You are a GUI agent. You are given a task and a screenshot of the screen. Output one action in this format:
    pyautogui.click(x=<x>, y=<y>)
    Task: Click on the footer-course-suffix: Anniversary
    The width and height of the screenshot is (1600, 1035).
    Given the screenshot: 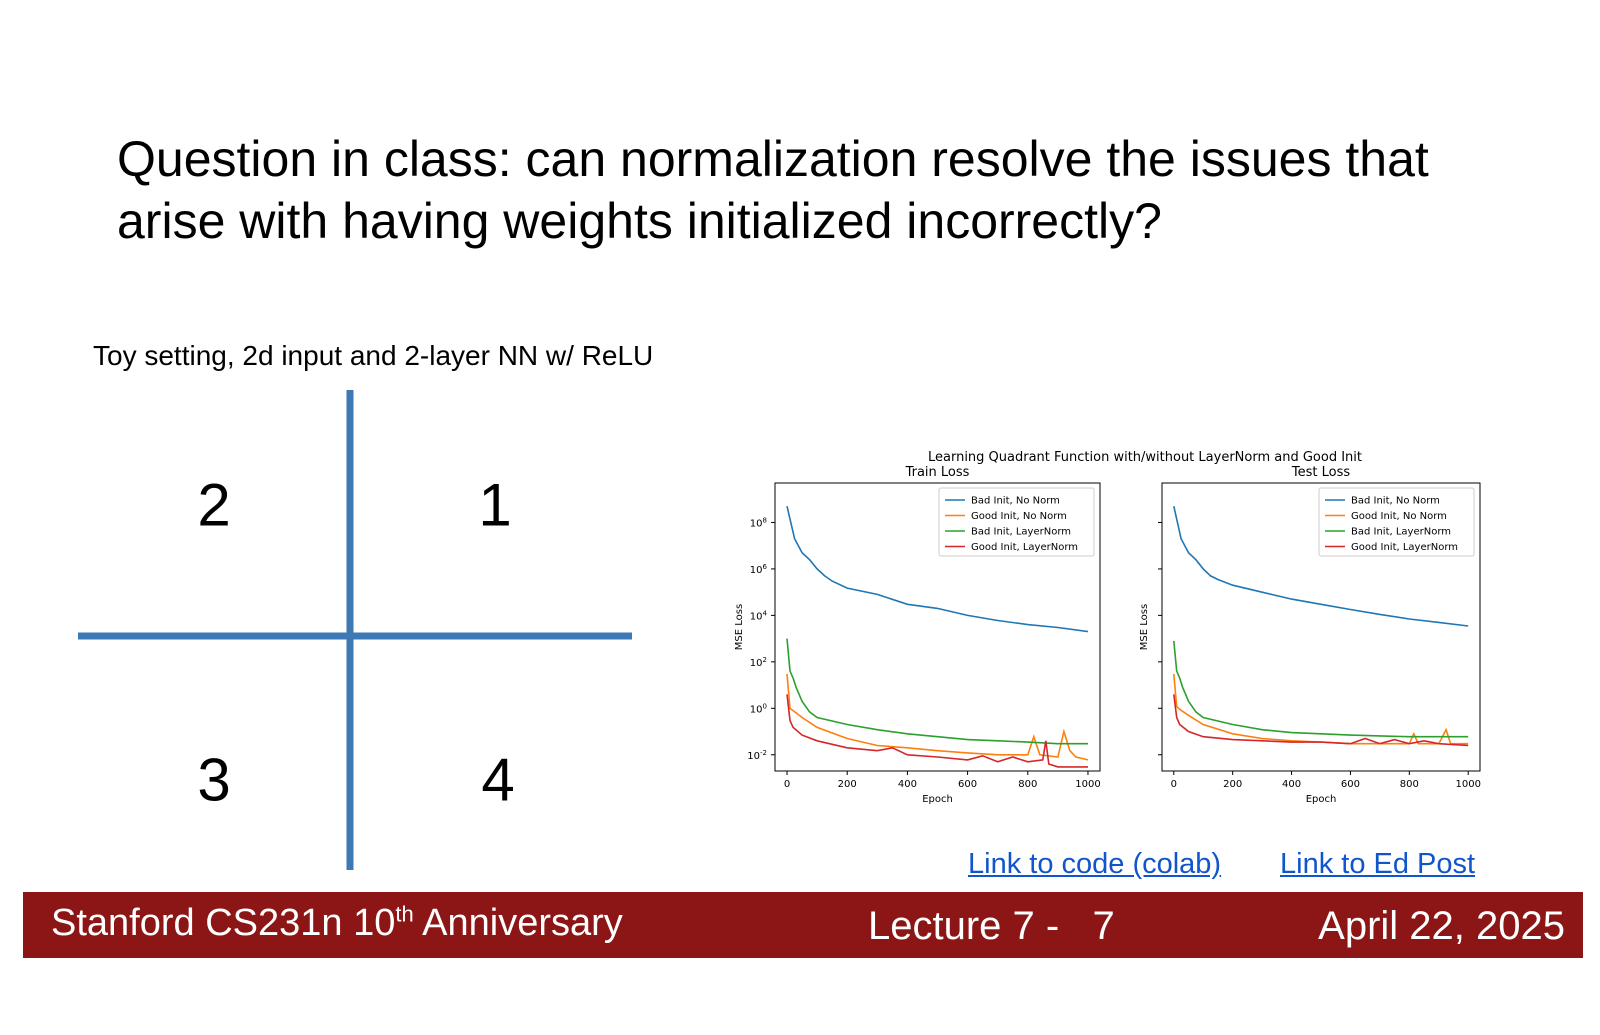 What is the action you would take?
    pyautogui.click(x=518, y=923)
    